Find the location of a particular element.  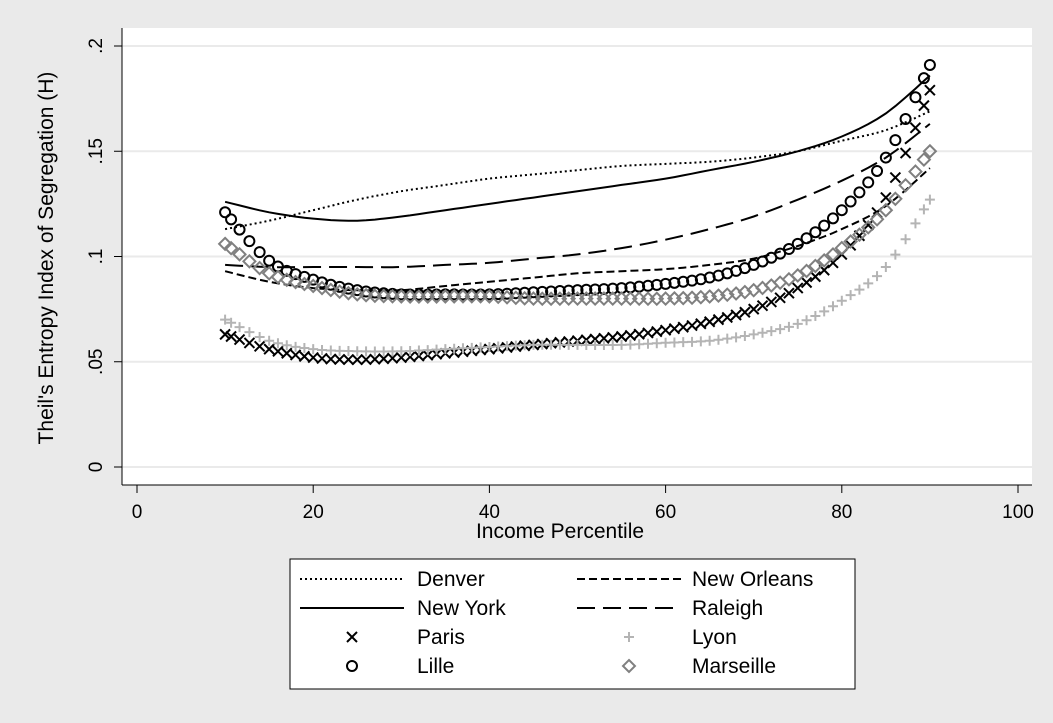

legend-item: New Orleans is located at coordinates (695, 579).